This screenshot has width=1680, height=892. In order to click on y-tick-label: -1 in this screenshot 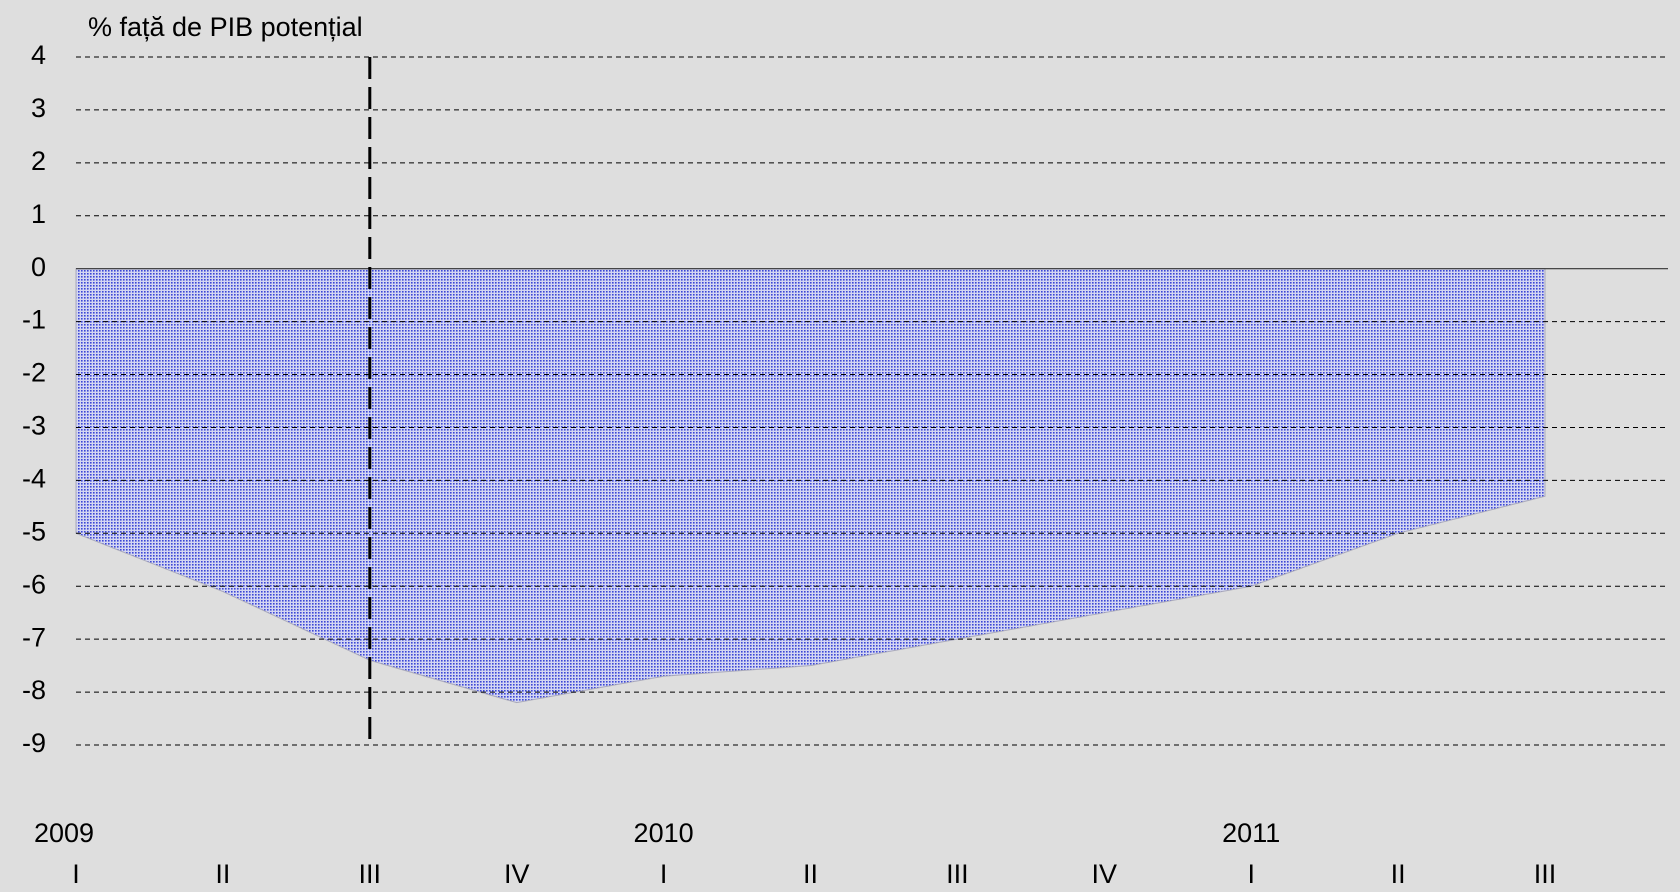, I will do `click(34, 320)`.